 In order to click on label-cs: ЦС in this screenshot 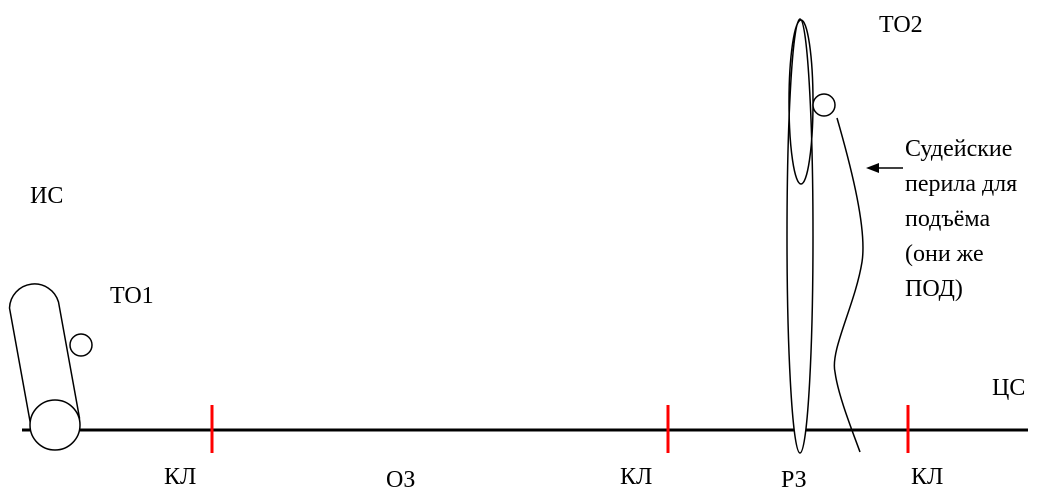, I will do `click(1009, 388)`.